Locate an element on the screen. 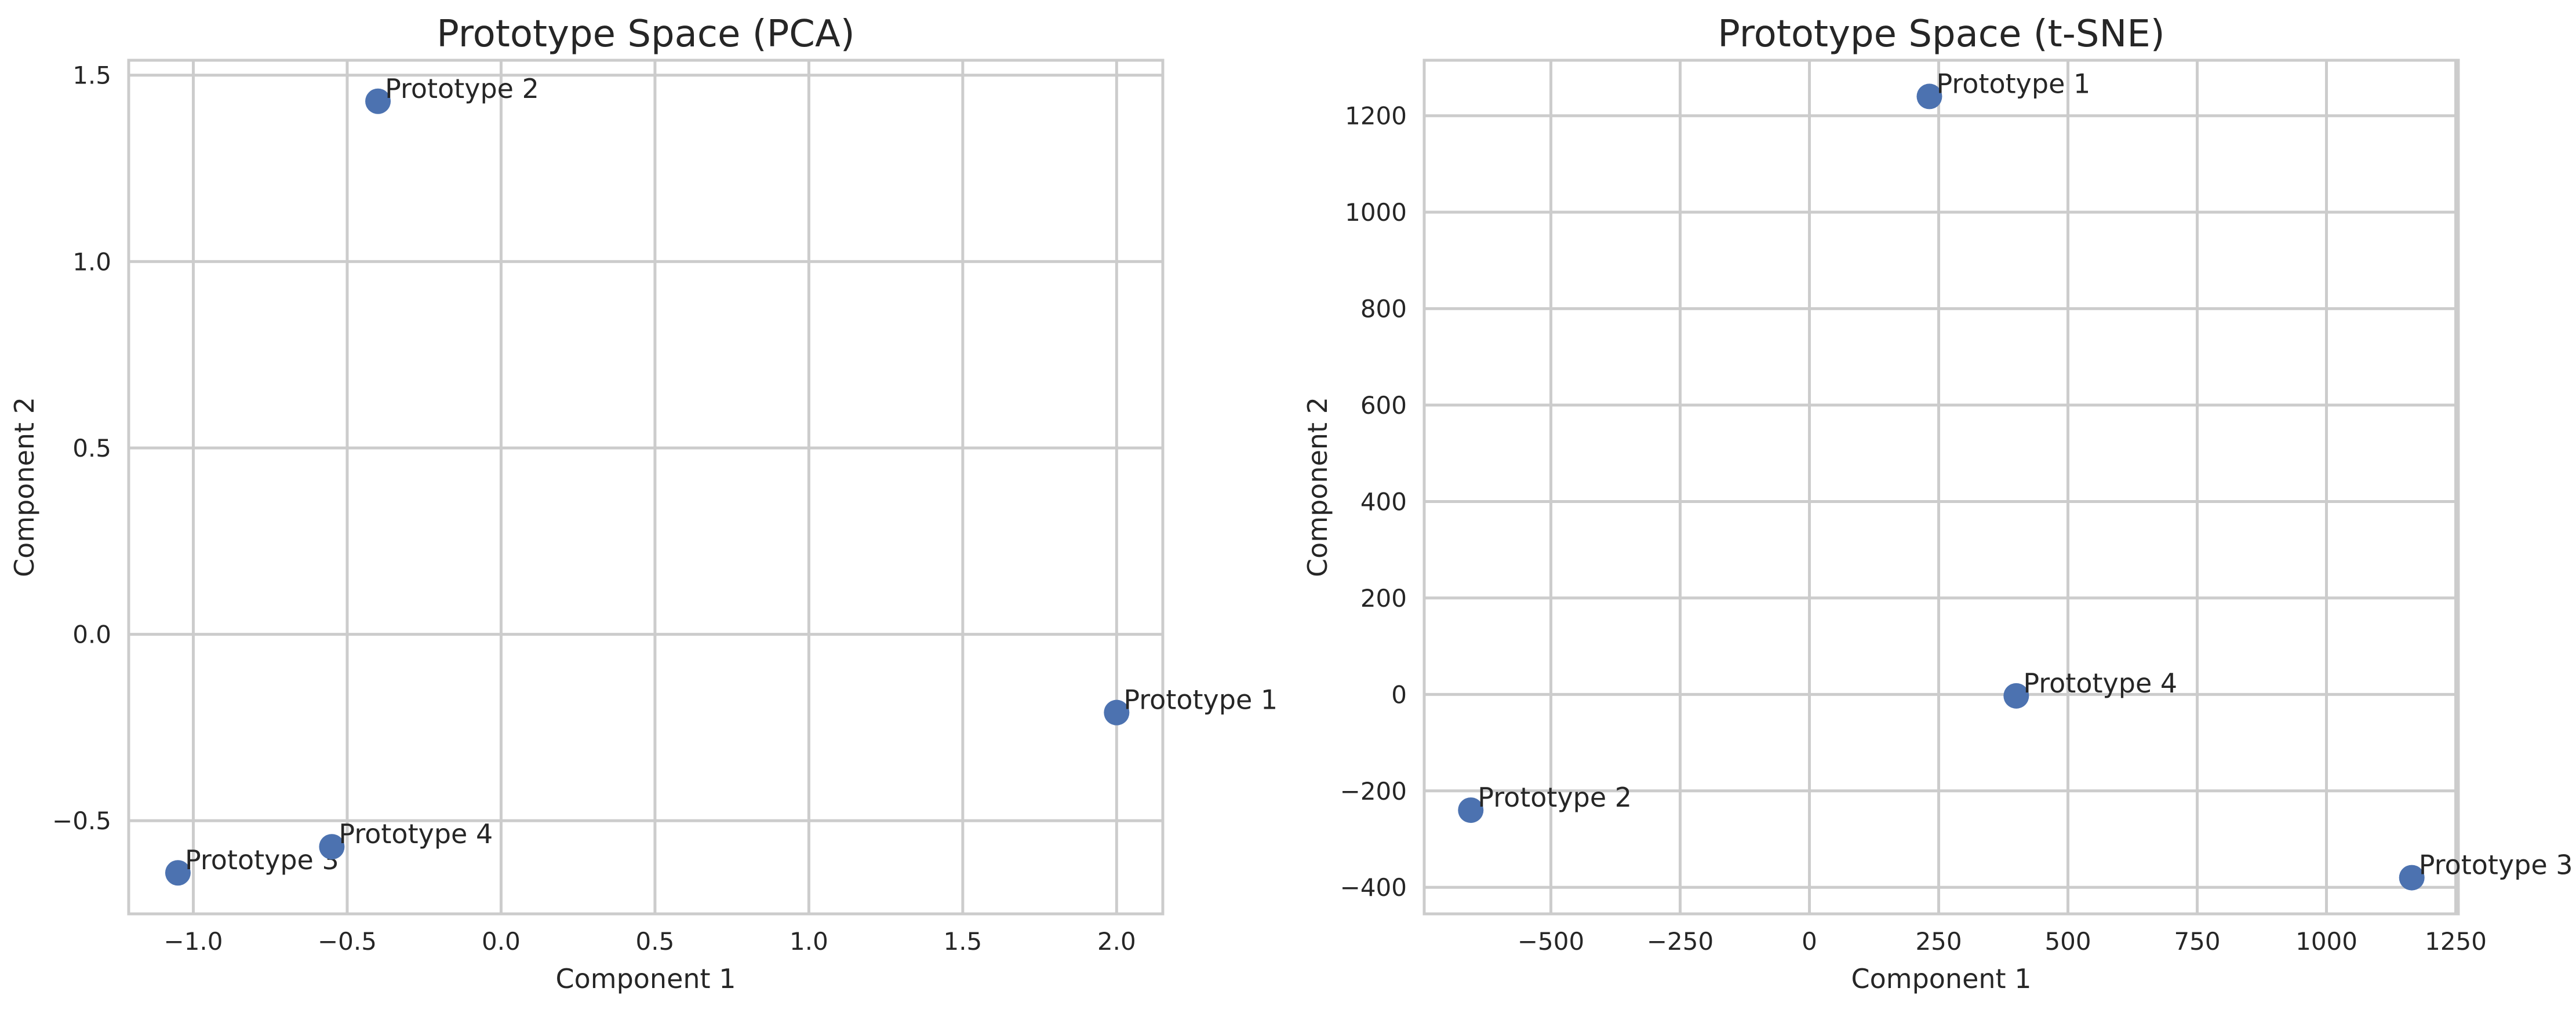 The height and width of the screenshot is (1017, 2576). y-tick-label: 800 is located at coordinates (1383, 309).